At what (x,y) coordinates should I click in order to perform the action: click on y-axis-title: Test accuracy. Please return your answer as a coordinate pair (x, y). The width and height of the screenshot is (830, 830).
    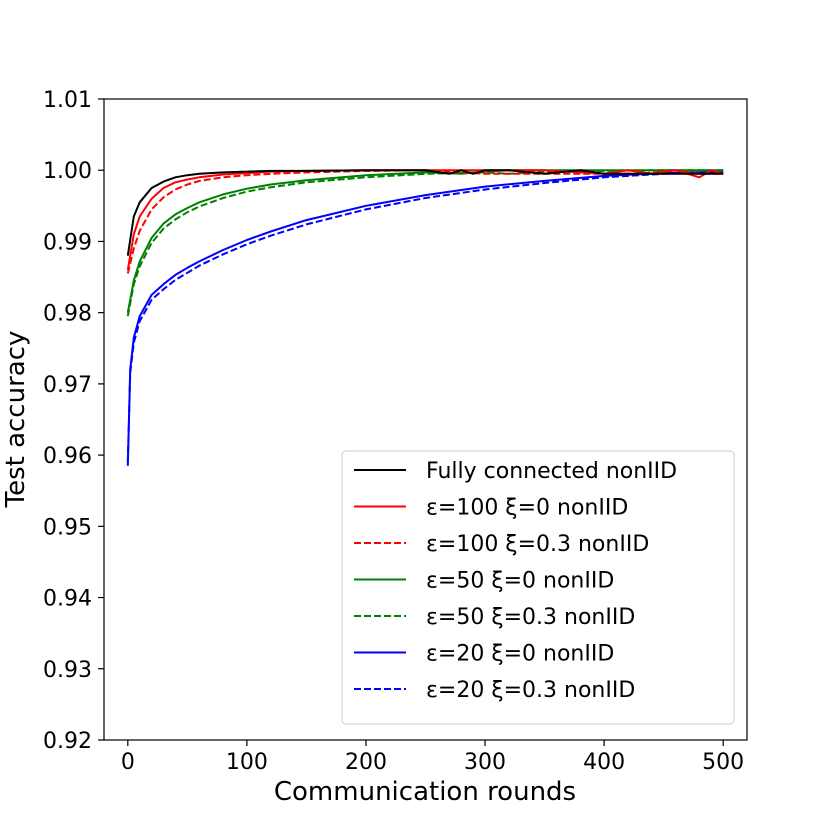
    Looking at the image, I should click on (16, 420).